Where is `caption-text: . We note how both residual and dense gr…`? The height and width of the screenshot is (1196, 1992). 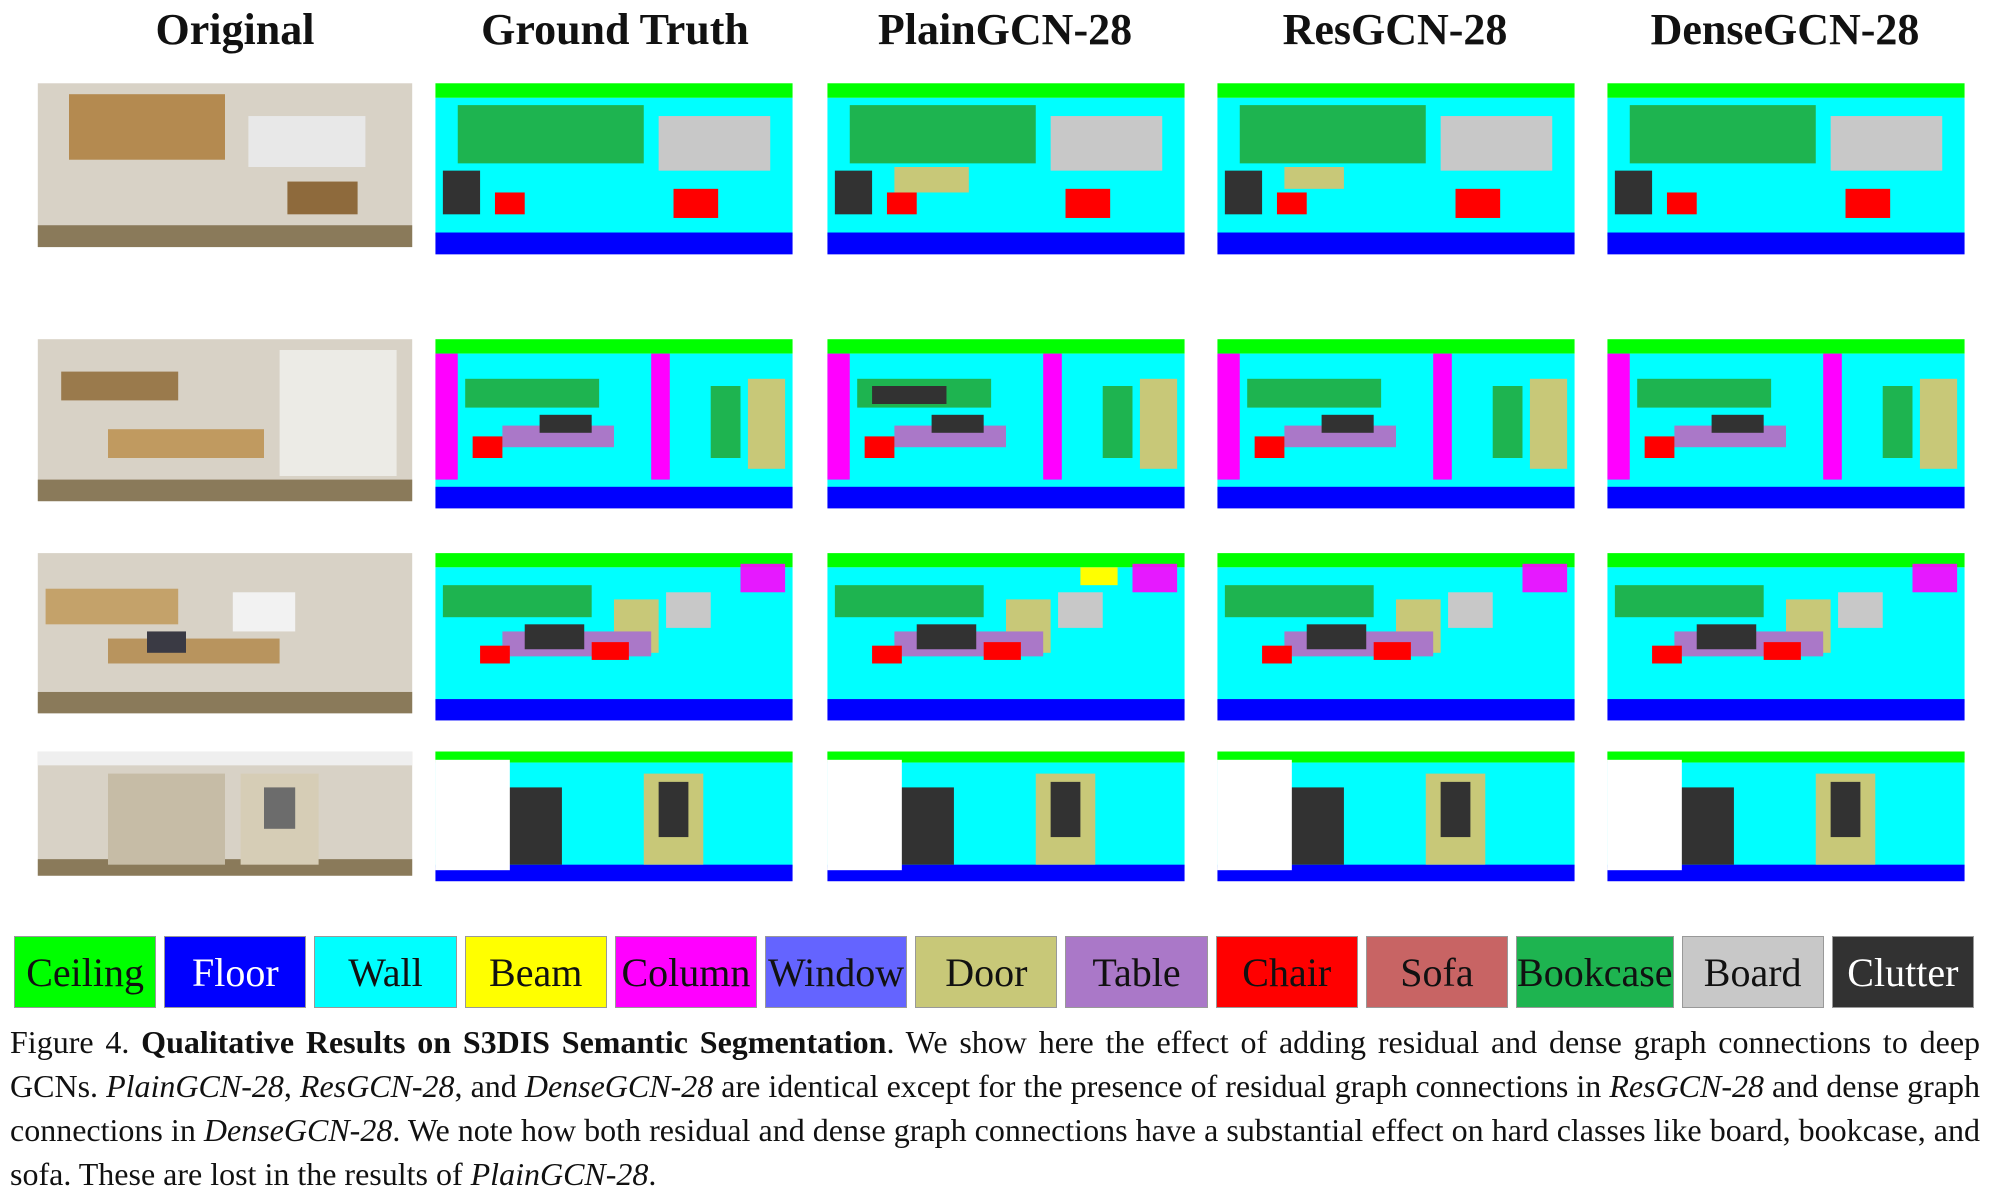
caption-text: . We note how both residual and dense gr… is located at coordinates (995, 1152).